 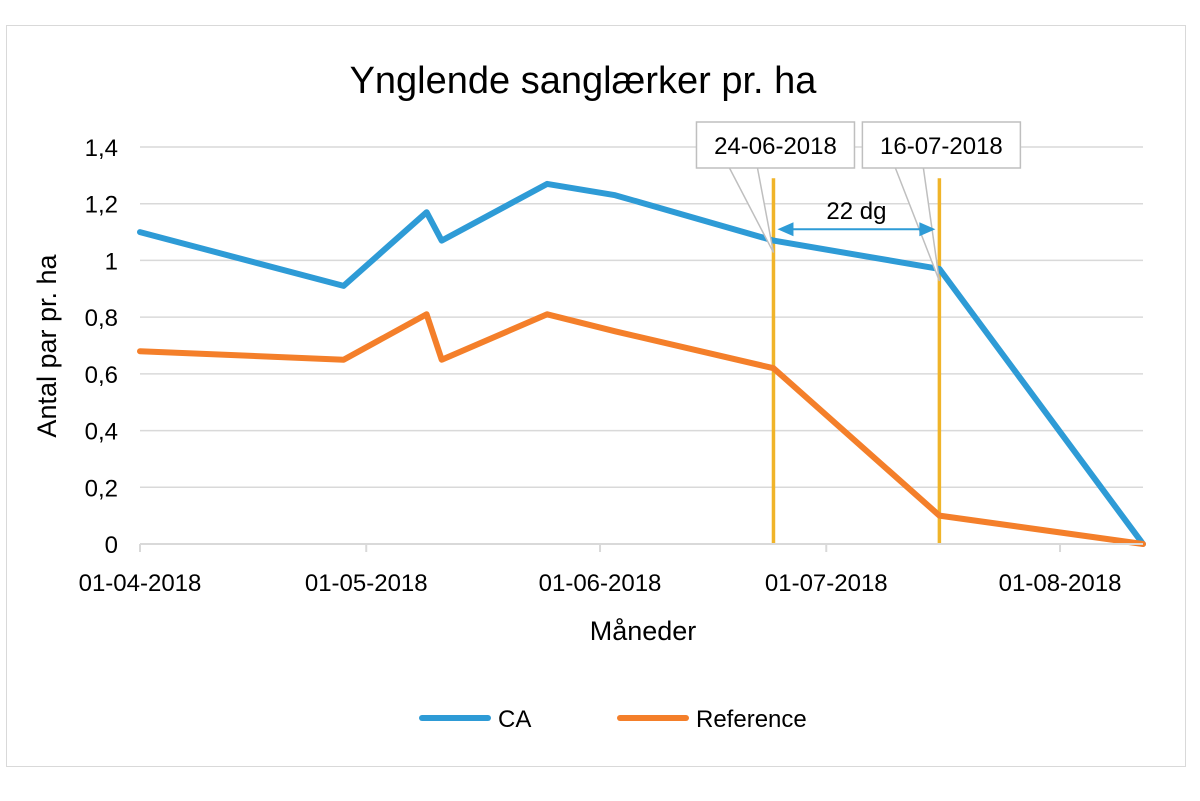 I want to click on annotations: 24-06-2018 16-07-2018 22 dg, so click(x=858, y=201).